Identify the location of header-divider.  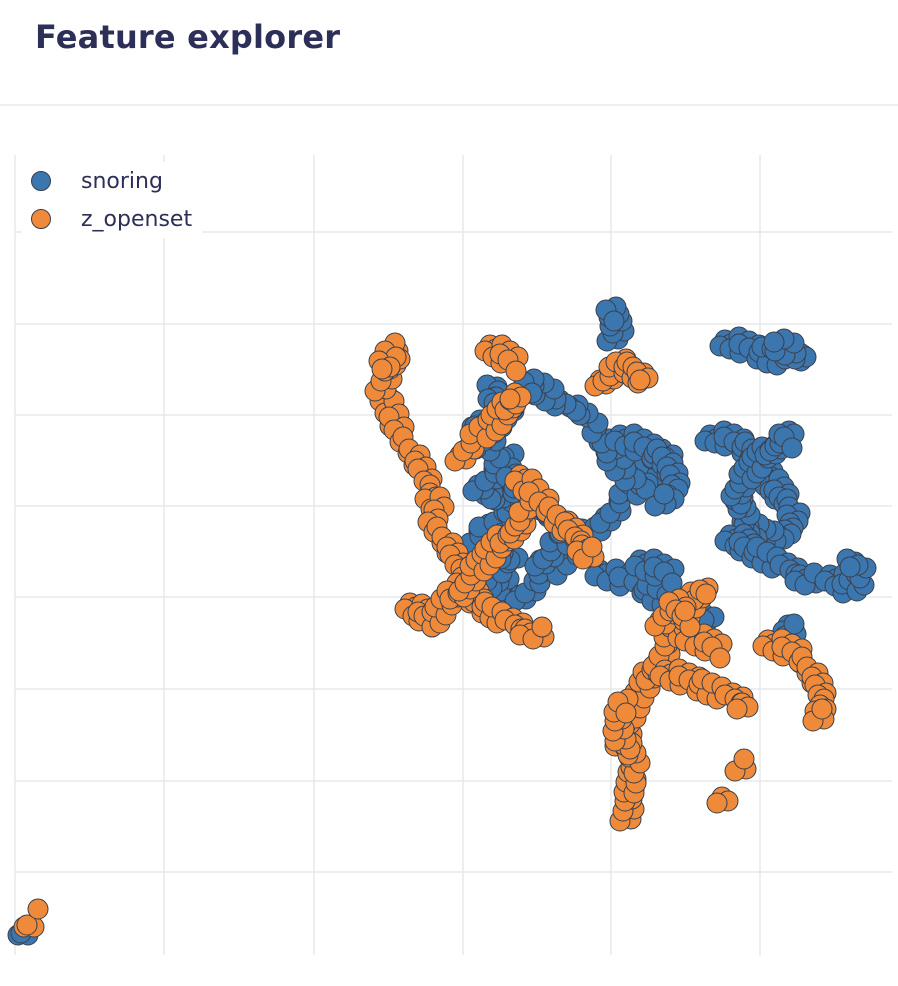
(449, 105).